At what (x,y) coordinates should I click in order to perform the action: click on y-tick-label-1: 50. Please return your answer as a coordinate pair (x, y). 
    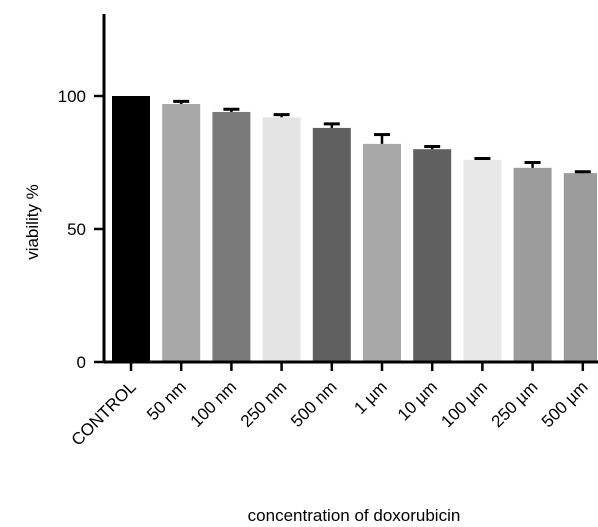
    Looking at the image, I should click on (76, 229).